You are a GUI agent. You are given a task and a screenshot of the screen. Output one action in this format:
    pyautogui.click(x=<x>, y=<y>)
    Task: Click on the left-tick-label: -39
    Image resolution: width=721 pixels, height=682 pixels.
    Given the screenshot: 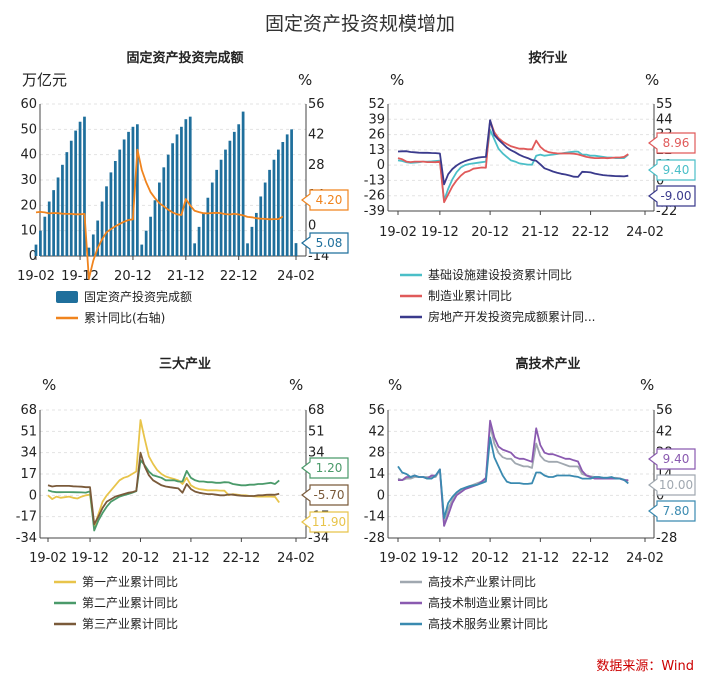 What is the action you would take?
    pyautogui.click(x=374, y=211)
    